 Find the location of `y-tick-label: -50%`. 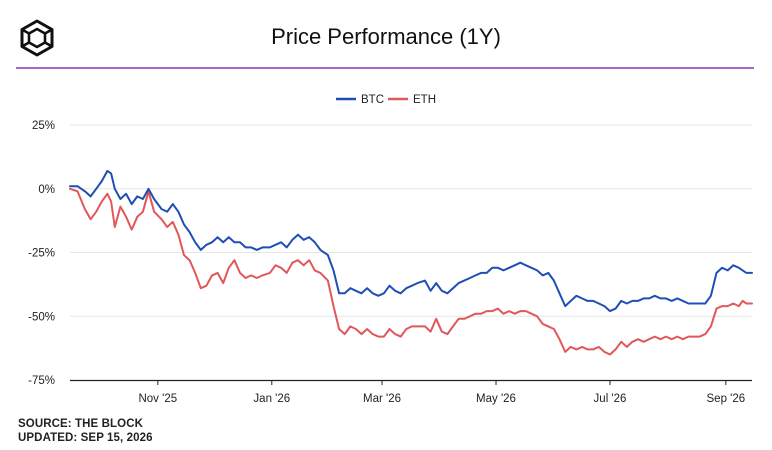

y-tick-label: -50% is located at coordinates (41, 317).